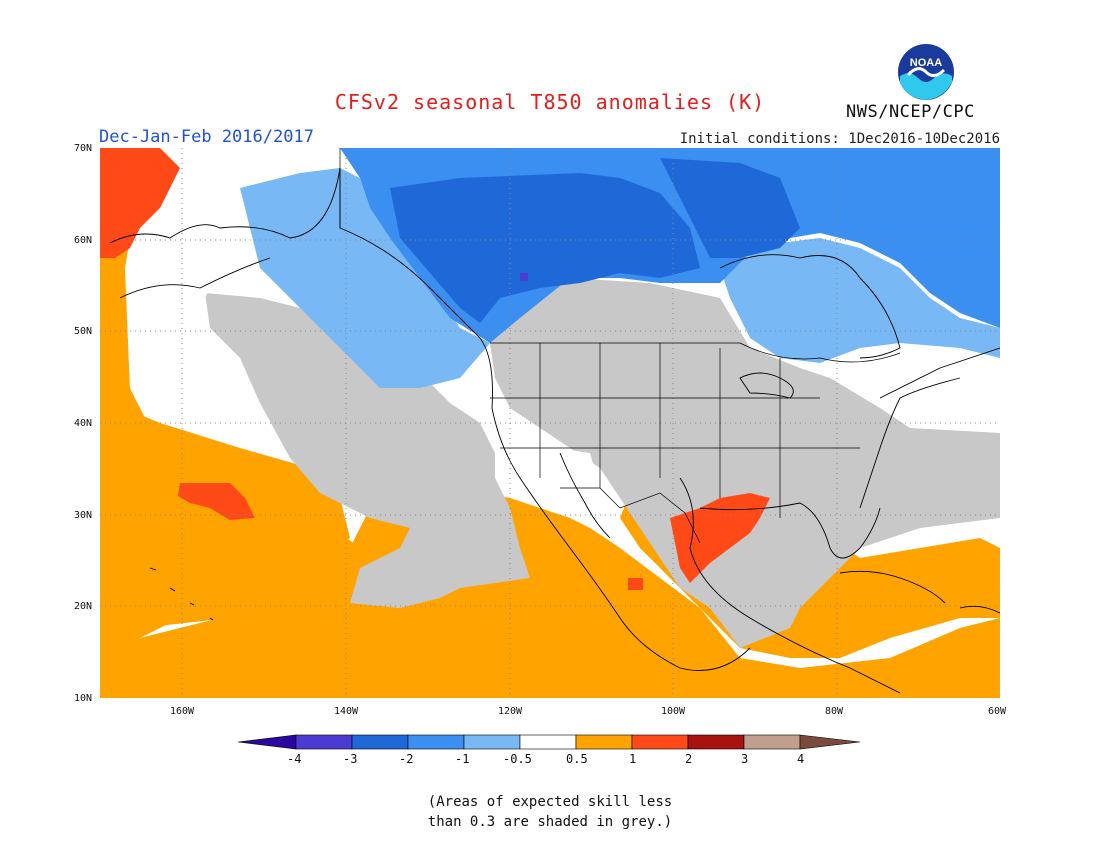 The width and height of the screenshot is (1100, 850). I want to click on lon-label-100w: 100W, so click(673, 711).